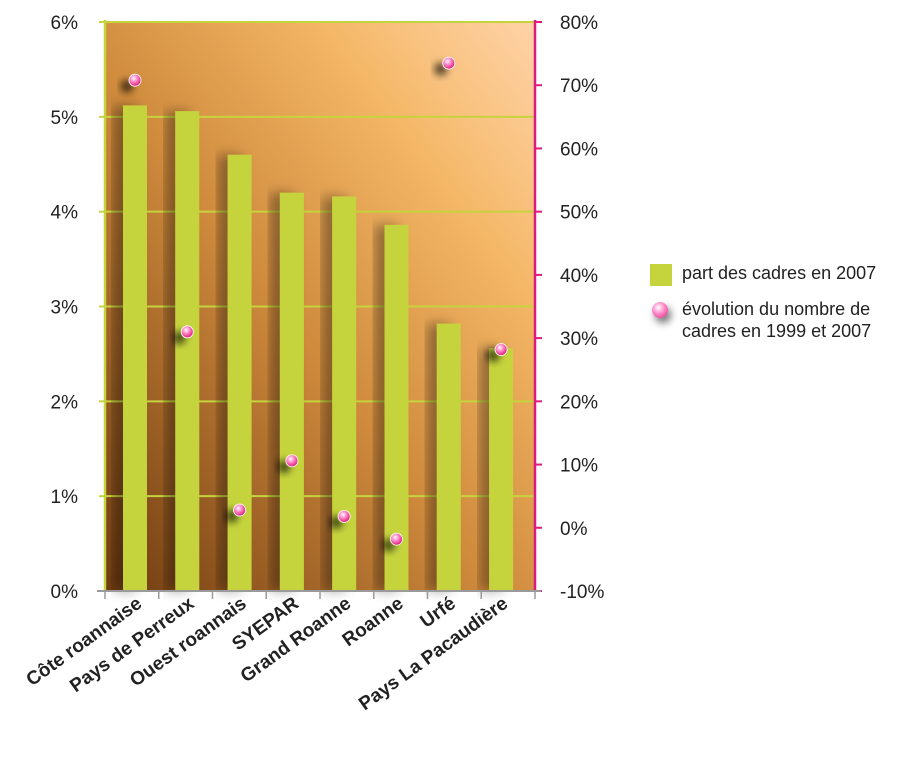  What do you see at coordinates (579, 339) in the screenshot?
I see `right-tick-label: 30%` at bounding box center [579, 339].